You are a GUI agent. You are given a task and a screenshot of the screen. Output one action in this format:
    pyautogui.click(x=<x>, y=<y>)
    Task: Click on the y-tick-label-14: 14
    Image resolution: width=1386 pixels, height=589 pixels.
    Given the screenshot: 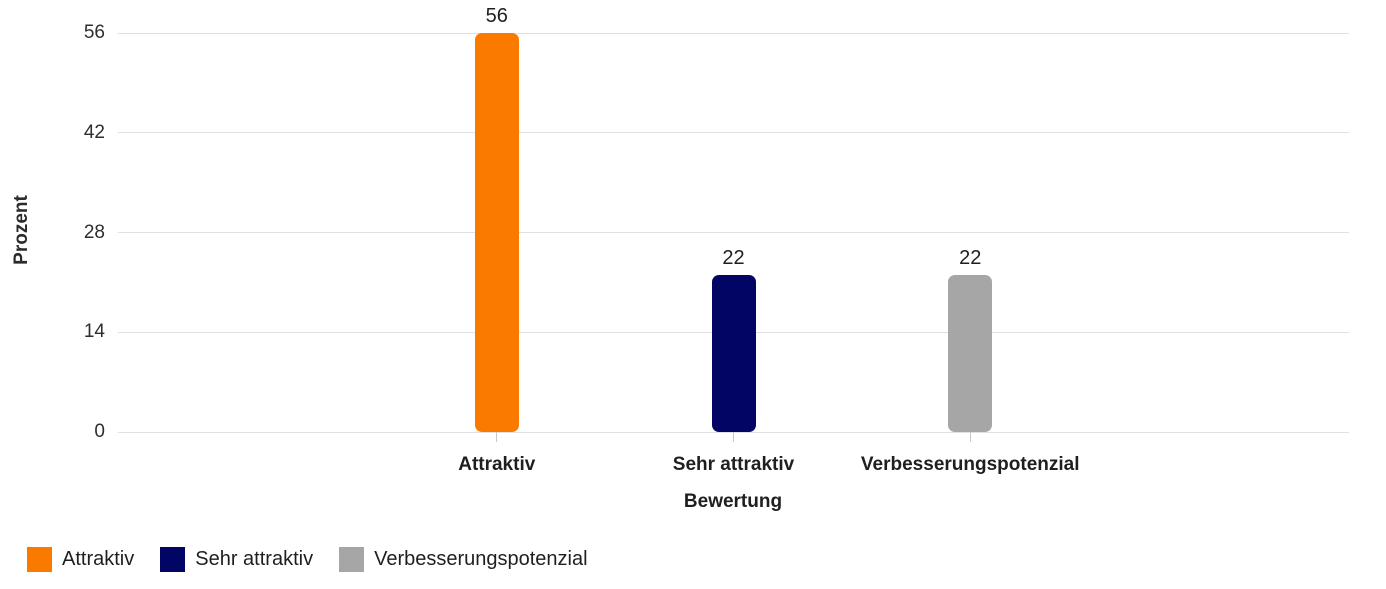 What is the action you would take?
    pyautogui.click(x=94, y=332)
    